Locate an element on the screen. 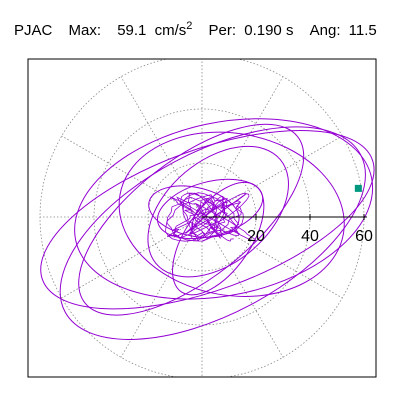  peak-marker is located at coordinates (358, 188).